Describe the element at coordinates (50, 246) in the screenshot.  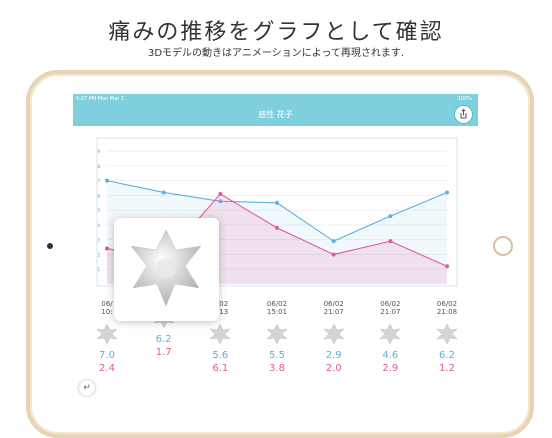
I see `ipad-camera` at that location.